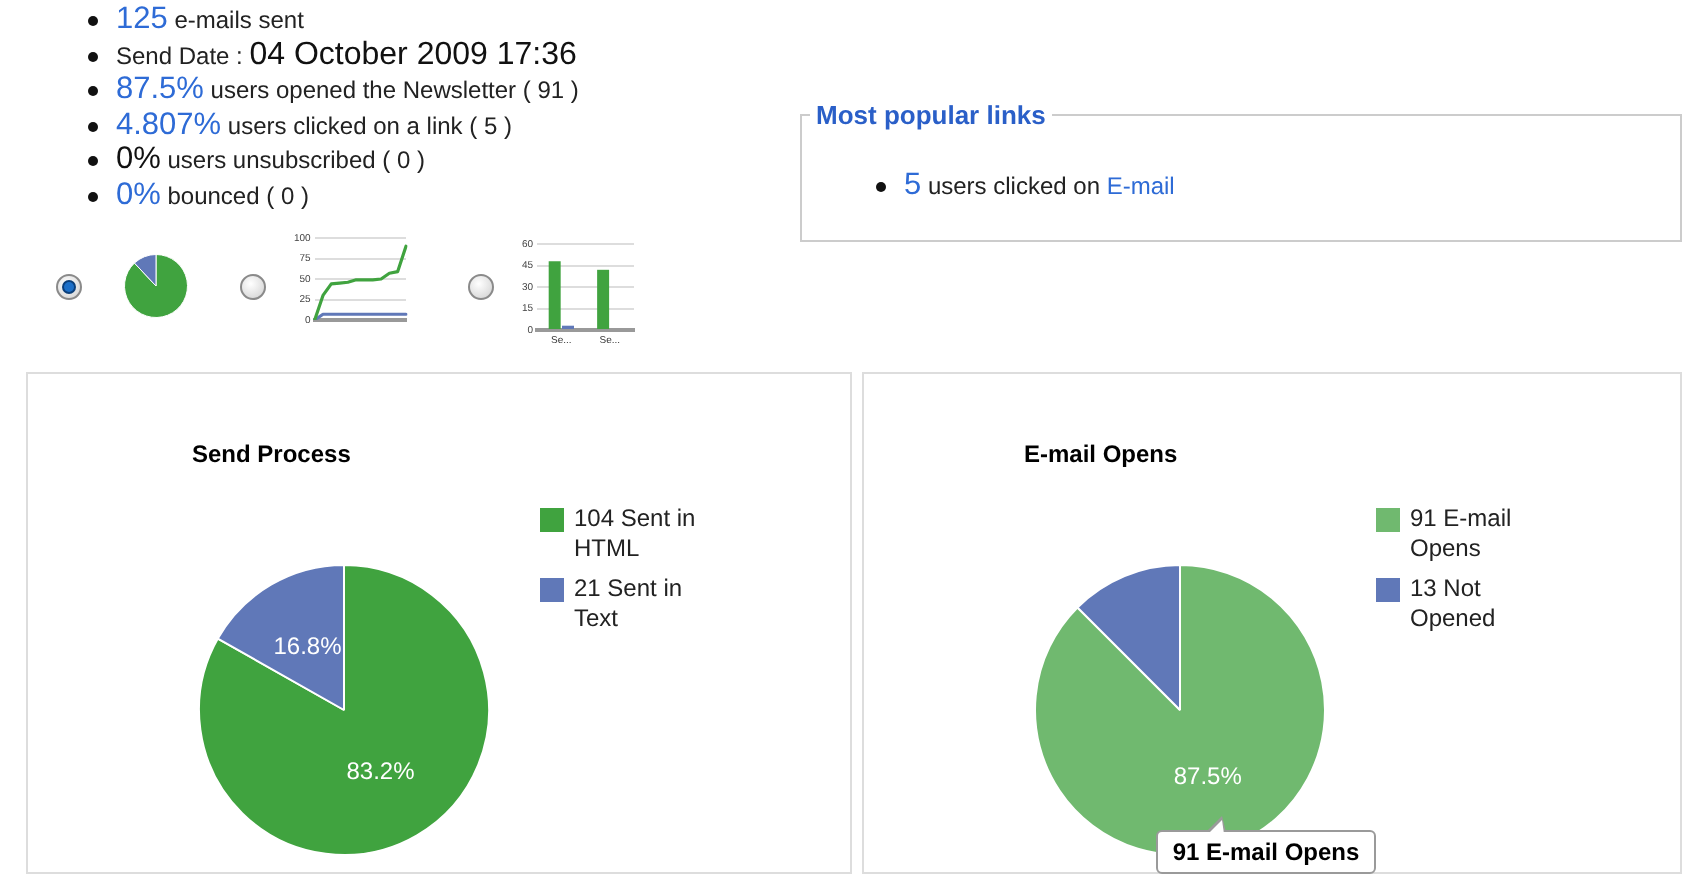 Image resolution: width=1684 pixels, height=876 pixels. Describe the element at coordinates (212, 195) in the screenshot. I see `text: 0% bounced ( 0 )` at that location.